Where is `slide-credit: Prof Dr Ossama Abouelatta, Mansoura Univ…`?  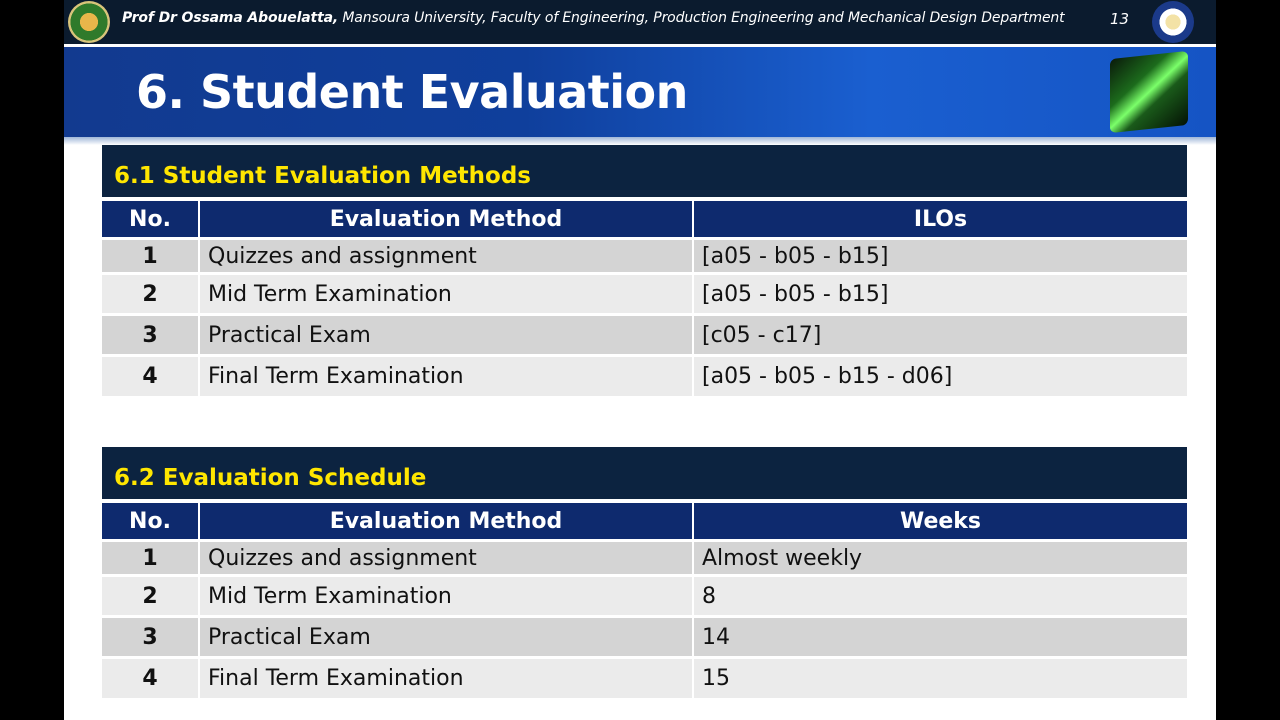 slide-credit: Prof Dr Ossama Abouelatta, Mansoura Univ… is located at coordinates (607, 18).